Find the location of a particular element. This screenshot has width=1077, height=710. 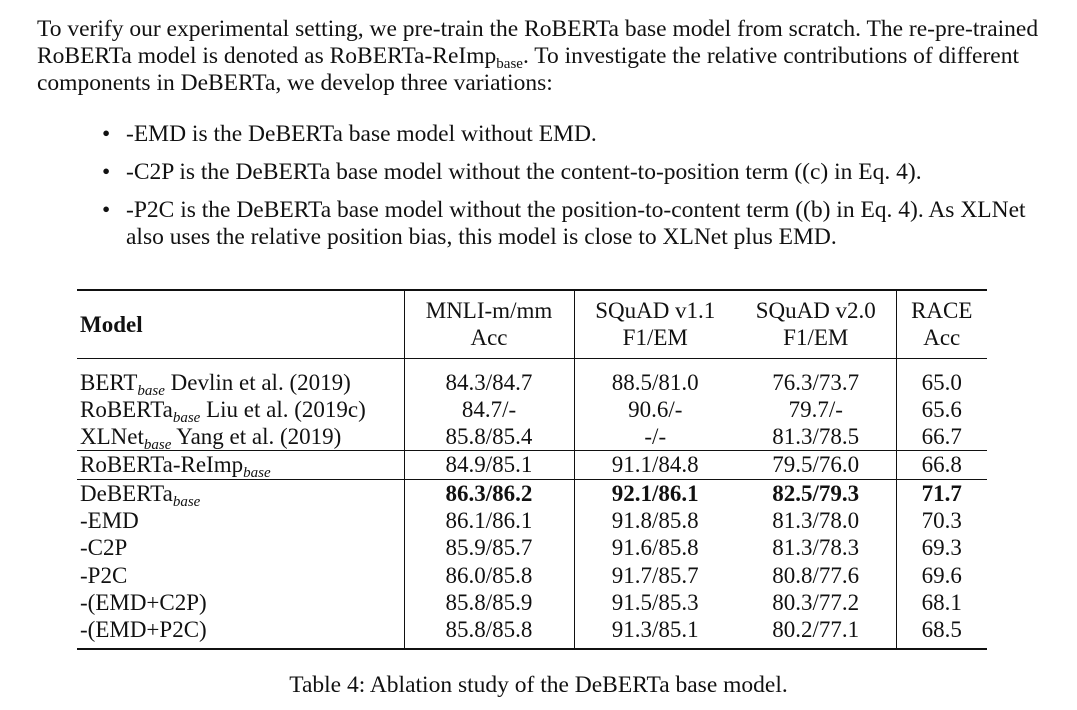

row-model-name: BERTbase Devlin et al. (2019) is located at coordinates (240, 378).